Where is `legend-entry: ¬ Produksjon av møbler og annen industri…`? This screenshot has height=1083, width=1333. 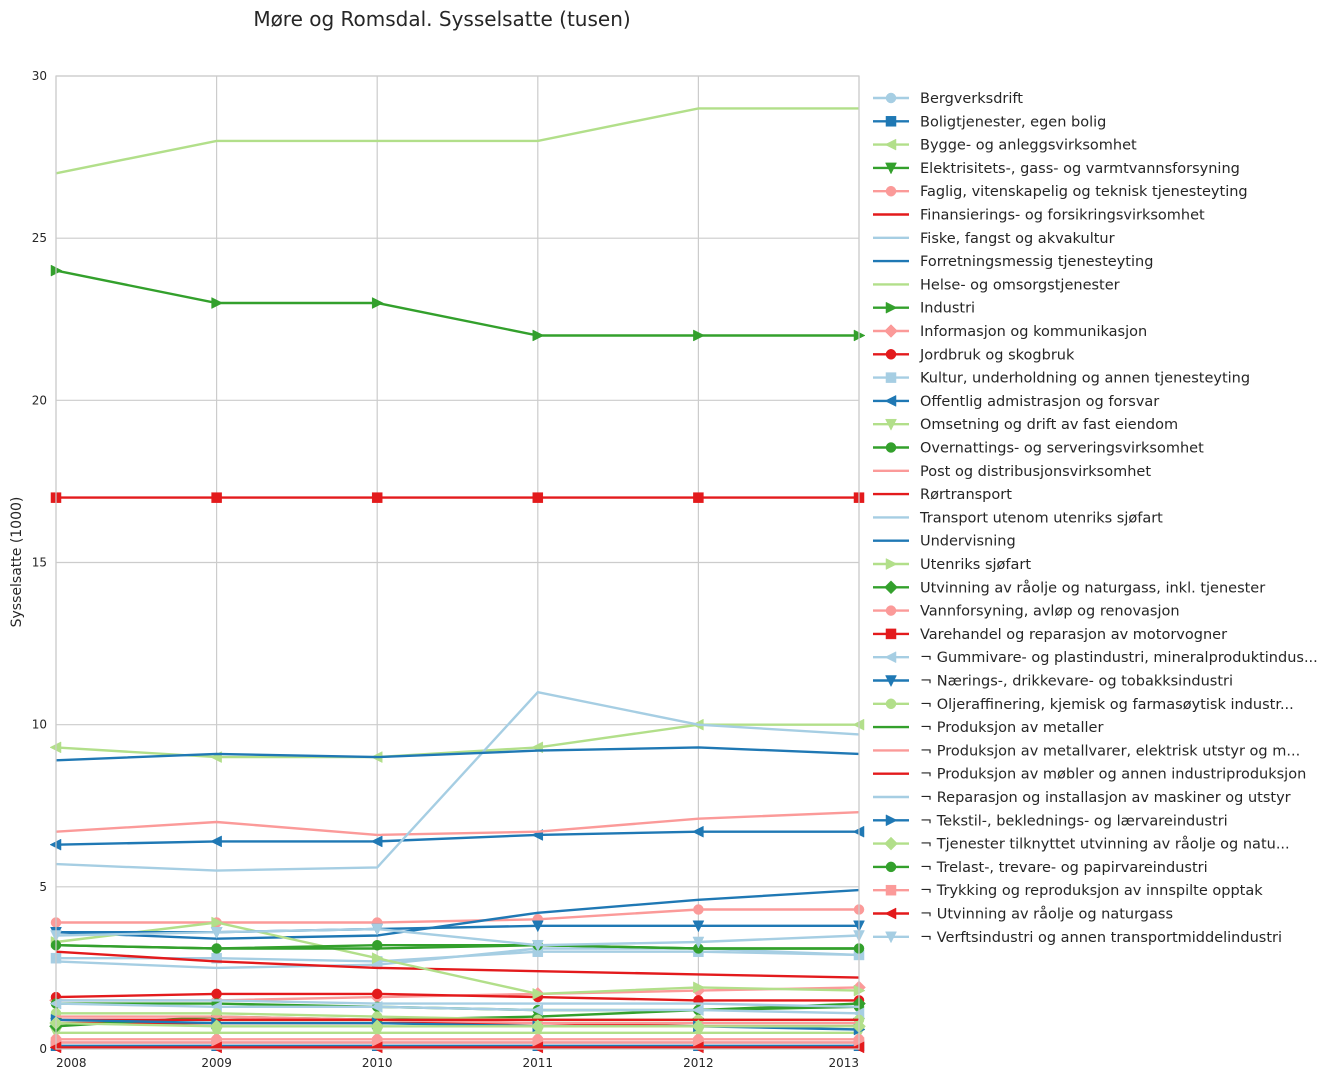 legend-entry: ¬ Produksjon av møbler og annen industri… is located at coordinates (1089, 775).